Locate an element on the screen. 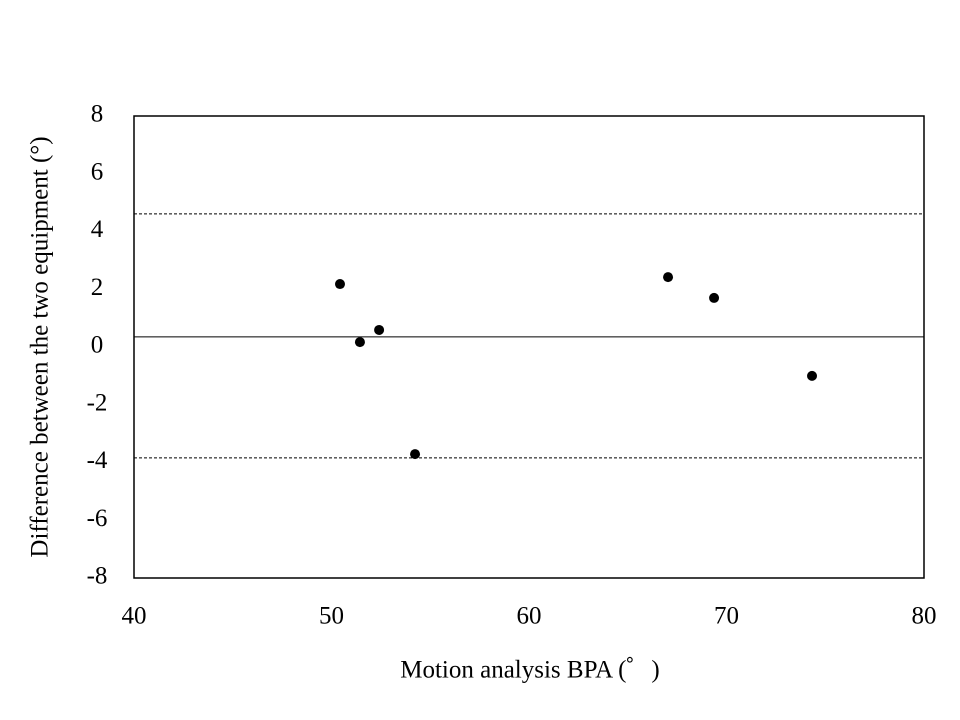  x-tick-label: 70 is located at coordinates (726, 616).